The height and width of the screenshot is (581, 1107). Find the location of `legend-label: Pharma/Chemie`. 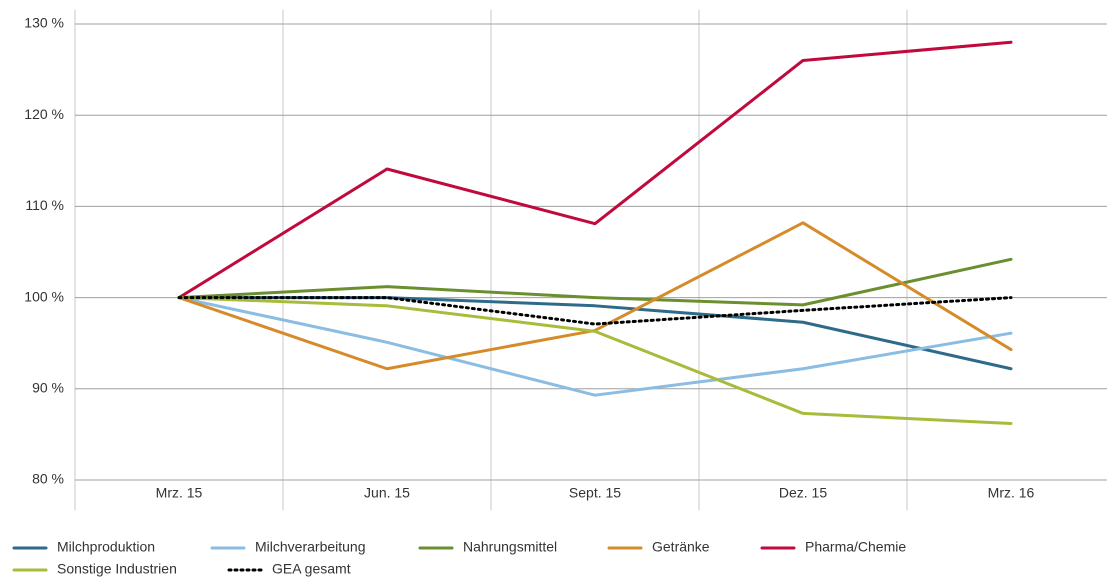

legend-label: Pharma/Chemie is located at coordinates (855, 547).